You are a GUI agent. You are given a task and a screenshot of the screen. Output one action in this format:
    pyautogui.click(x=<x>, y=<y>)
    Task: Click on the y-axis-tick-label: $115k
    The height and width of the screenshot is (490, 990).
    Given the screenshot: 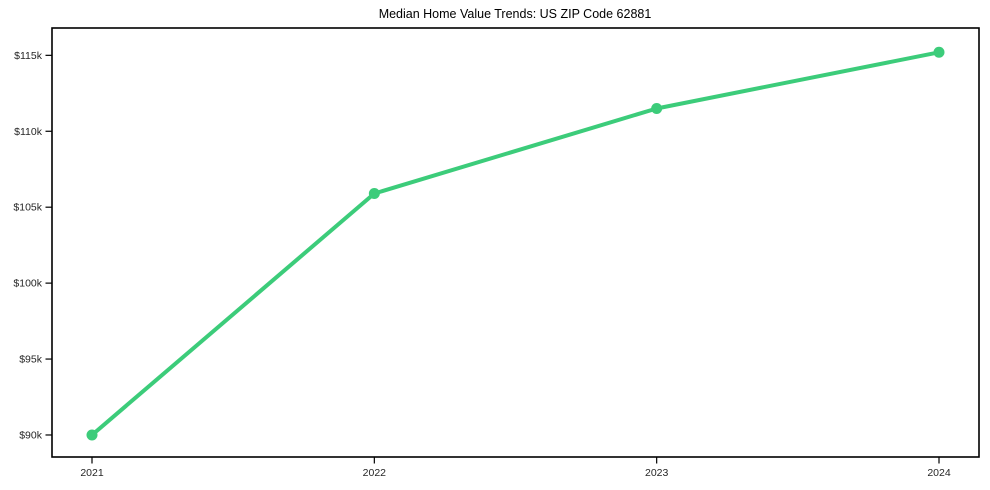 What is the action you would take?
    pyautogui.click(x=28, y=56)
    